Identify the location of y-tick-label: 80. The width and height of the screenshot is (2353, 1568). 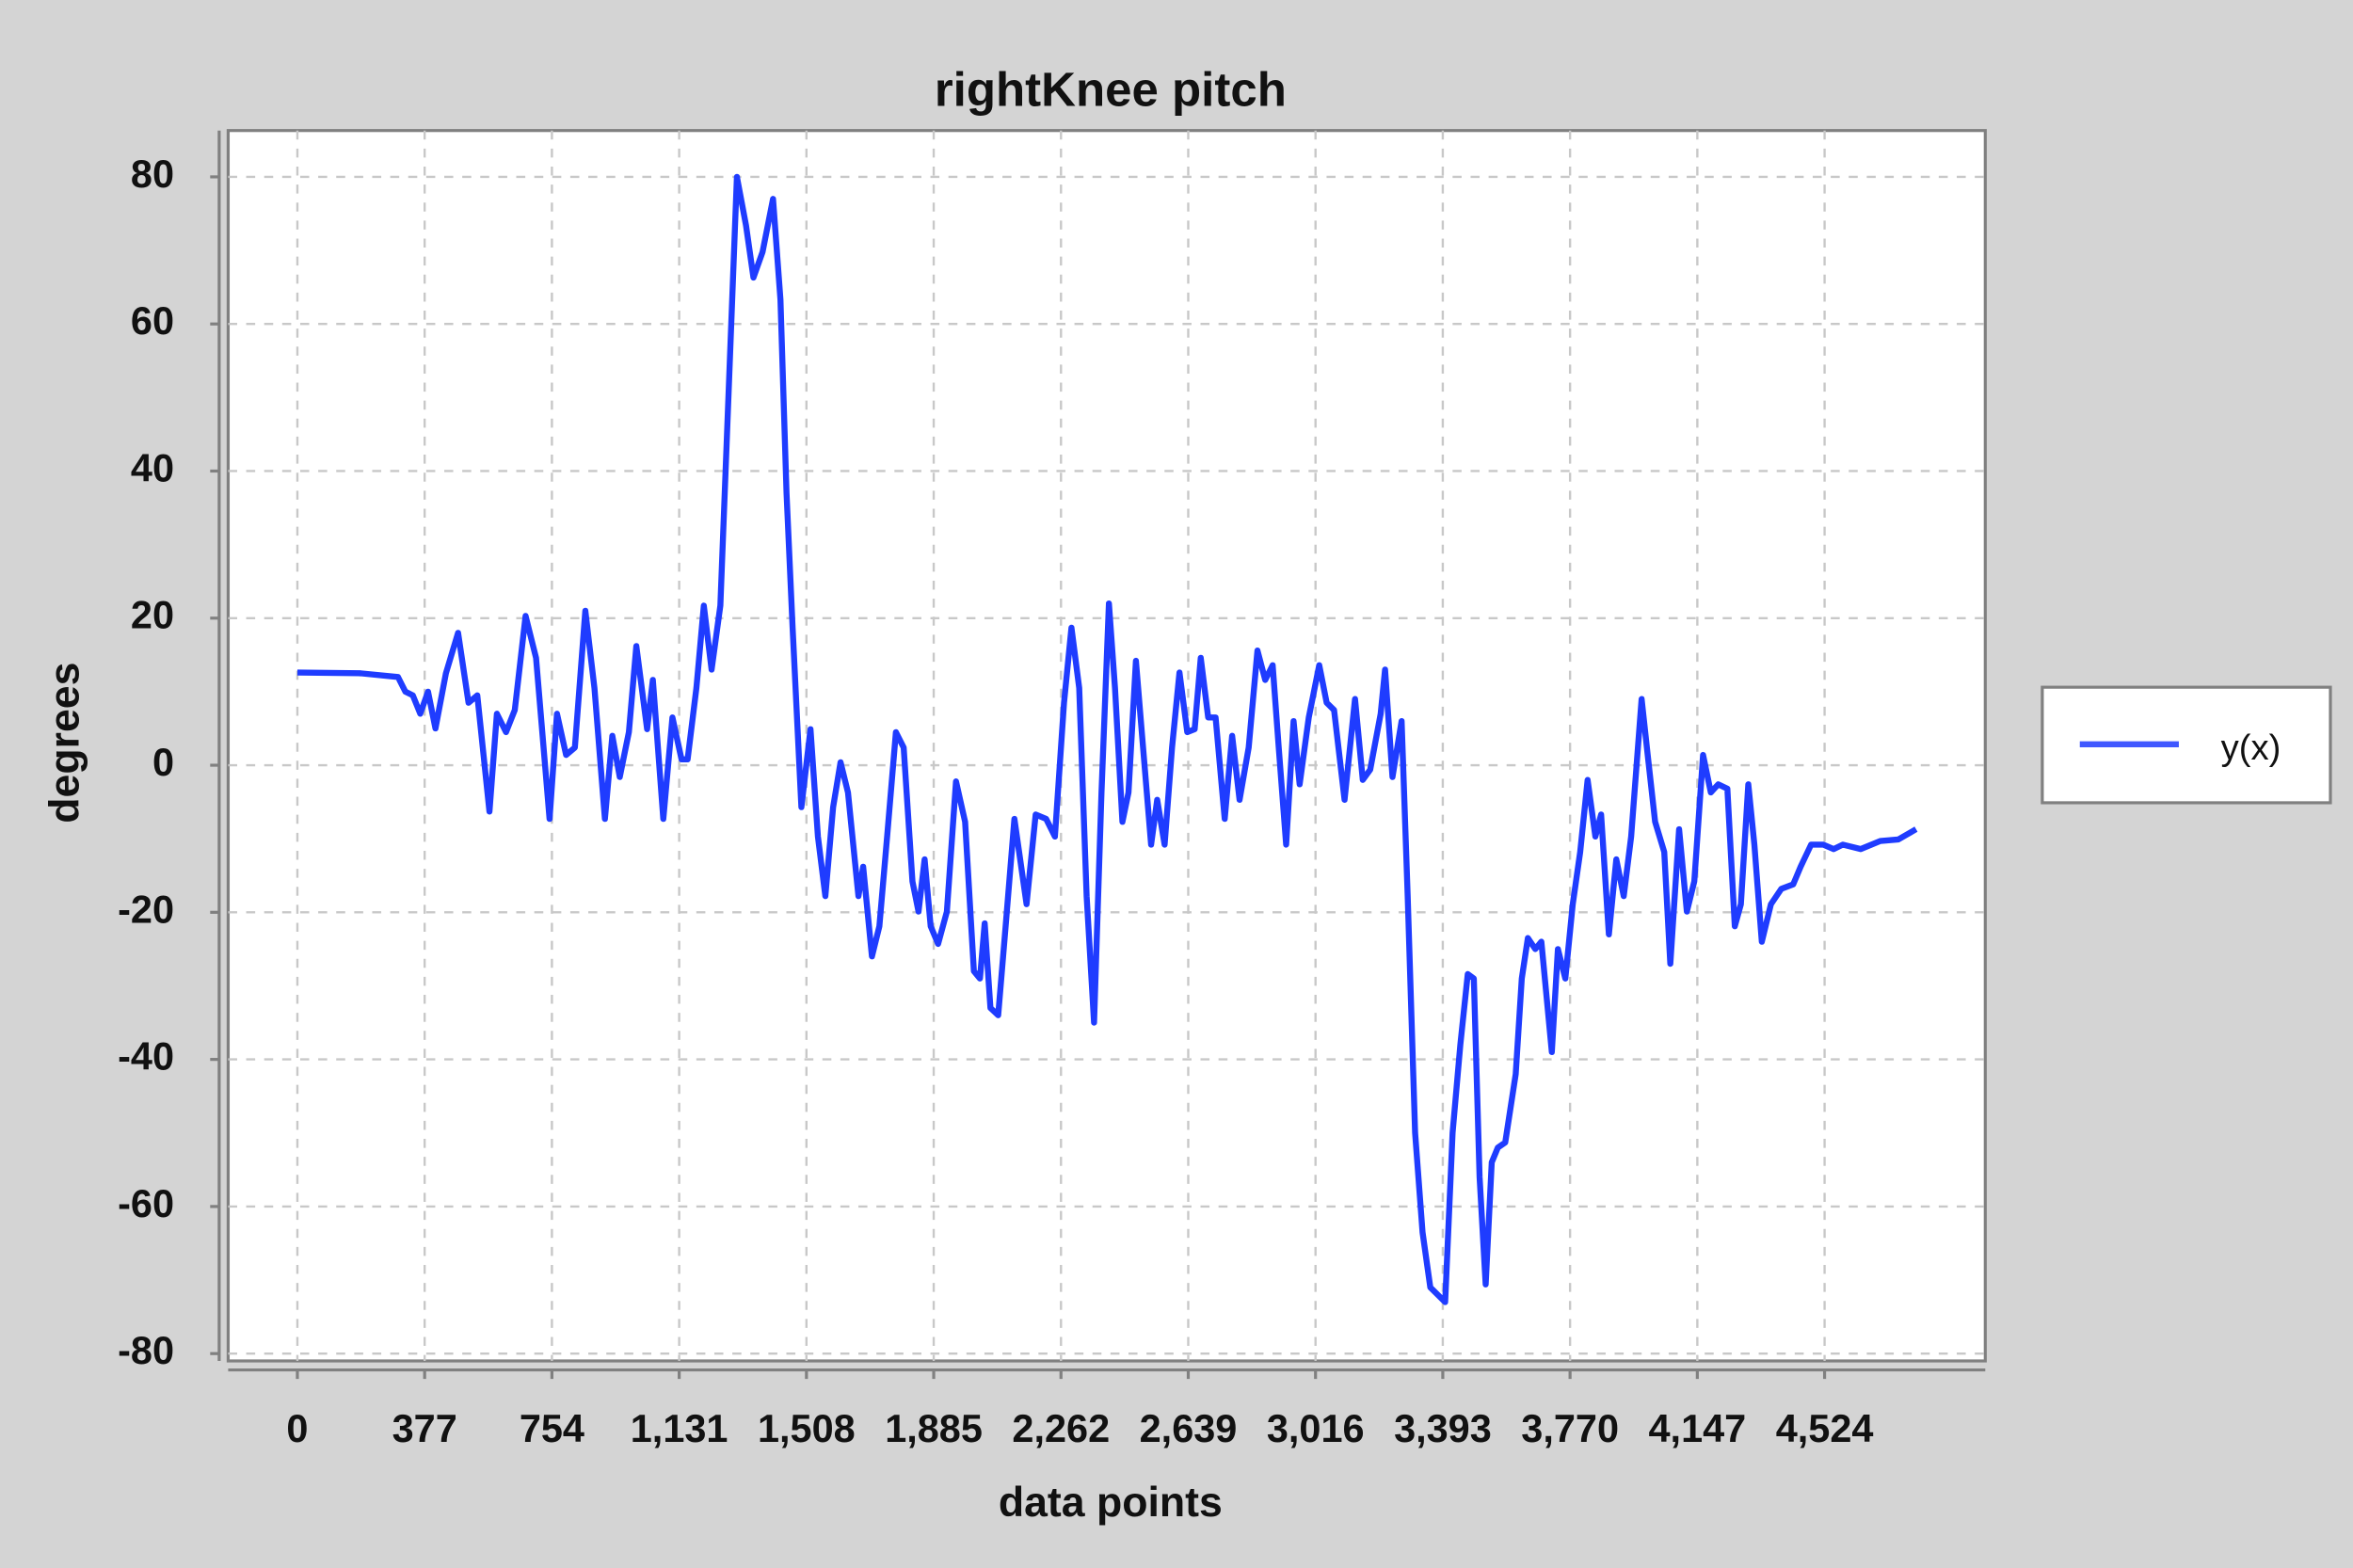
(153, 174).